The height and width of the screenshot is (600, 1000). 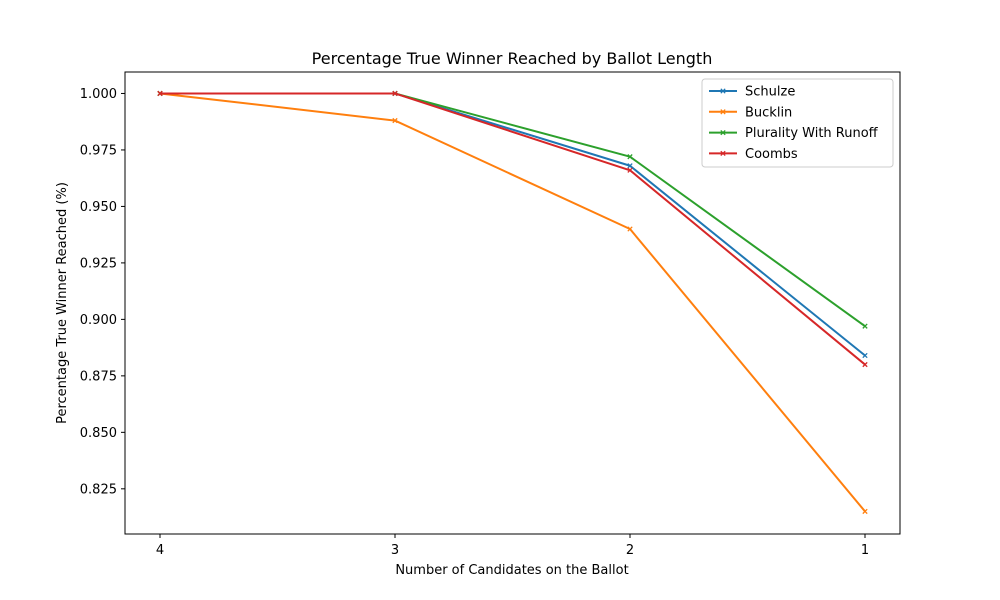 I want to click on x-axis-title: Number of Candidates on the Ballot, so click(x=511, y=570).